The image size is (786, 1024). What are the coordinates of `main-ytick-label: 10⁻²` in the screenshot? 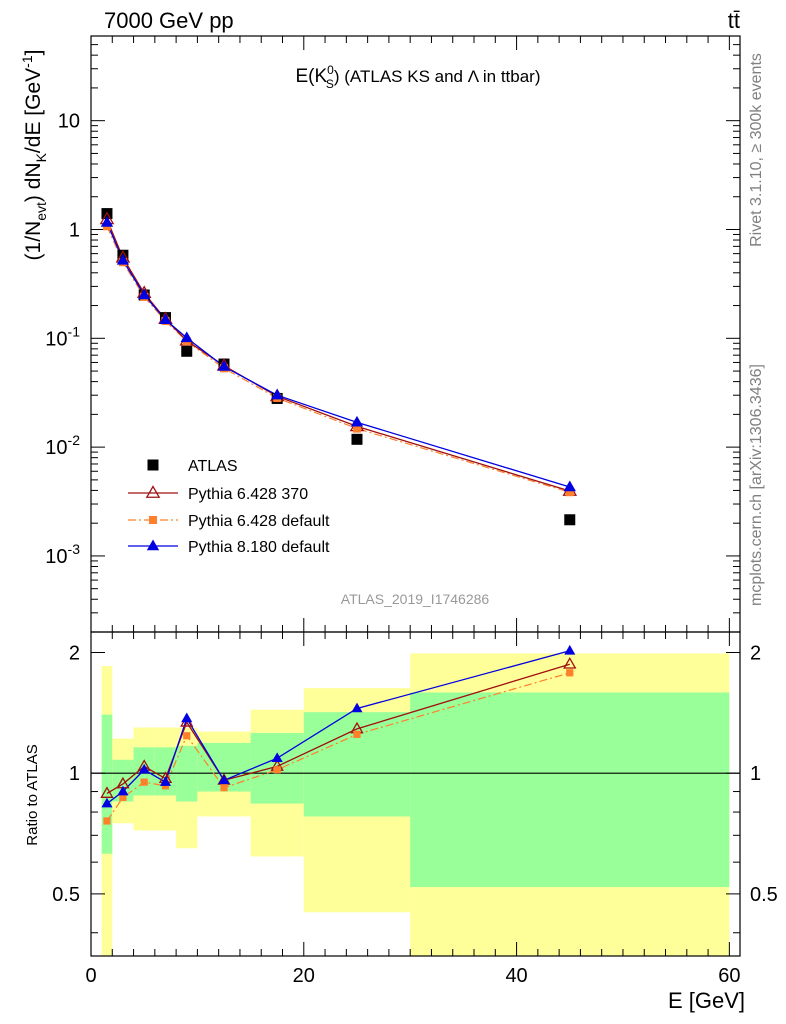 It's located at (62, 445).